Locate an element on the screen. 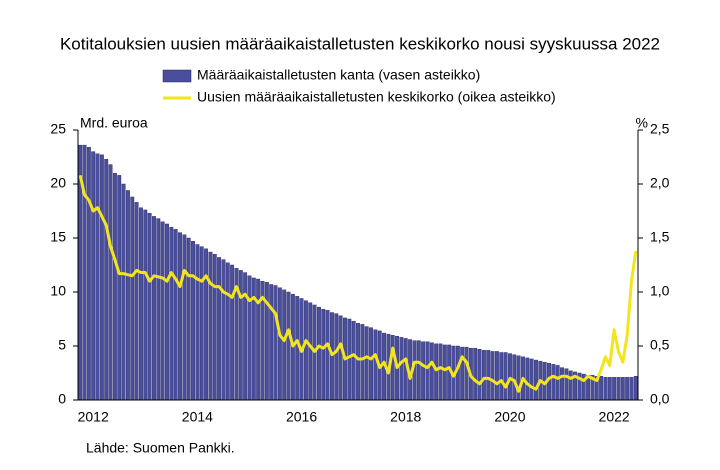 The width and height of the screenshot is (720, 470). y2-tick-label: 0,5 is located at coordinates (660, 345).